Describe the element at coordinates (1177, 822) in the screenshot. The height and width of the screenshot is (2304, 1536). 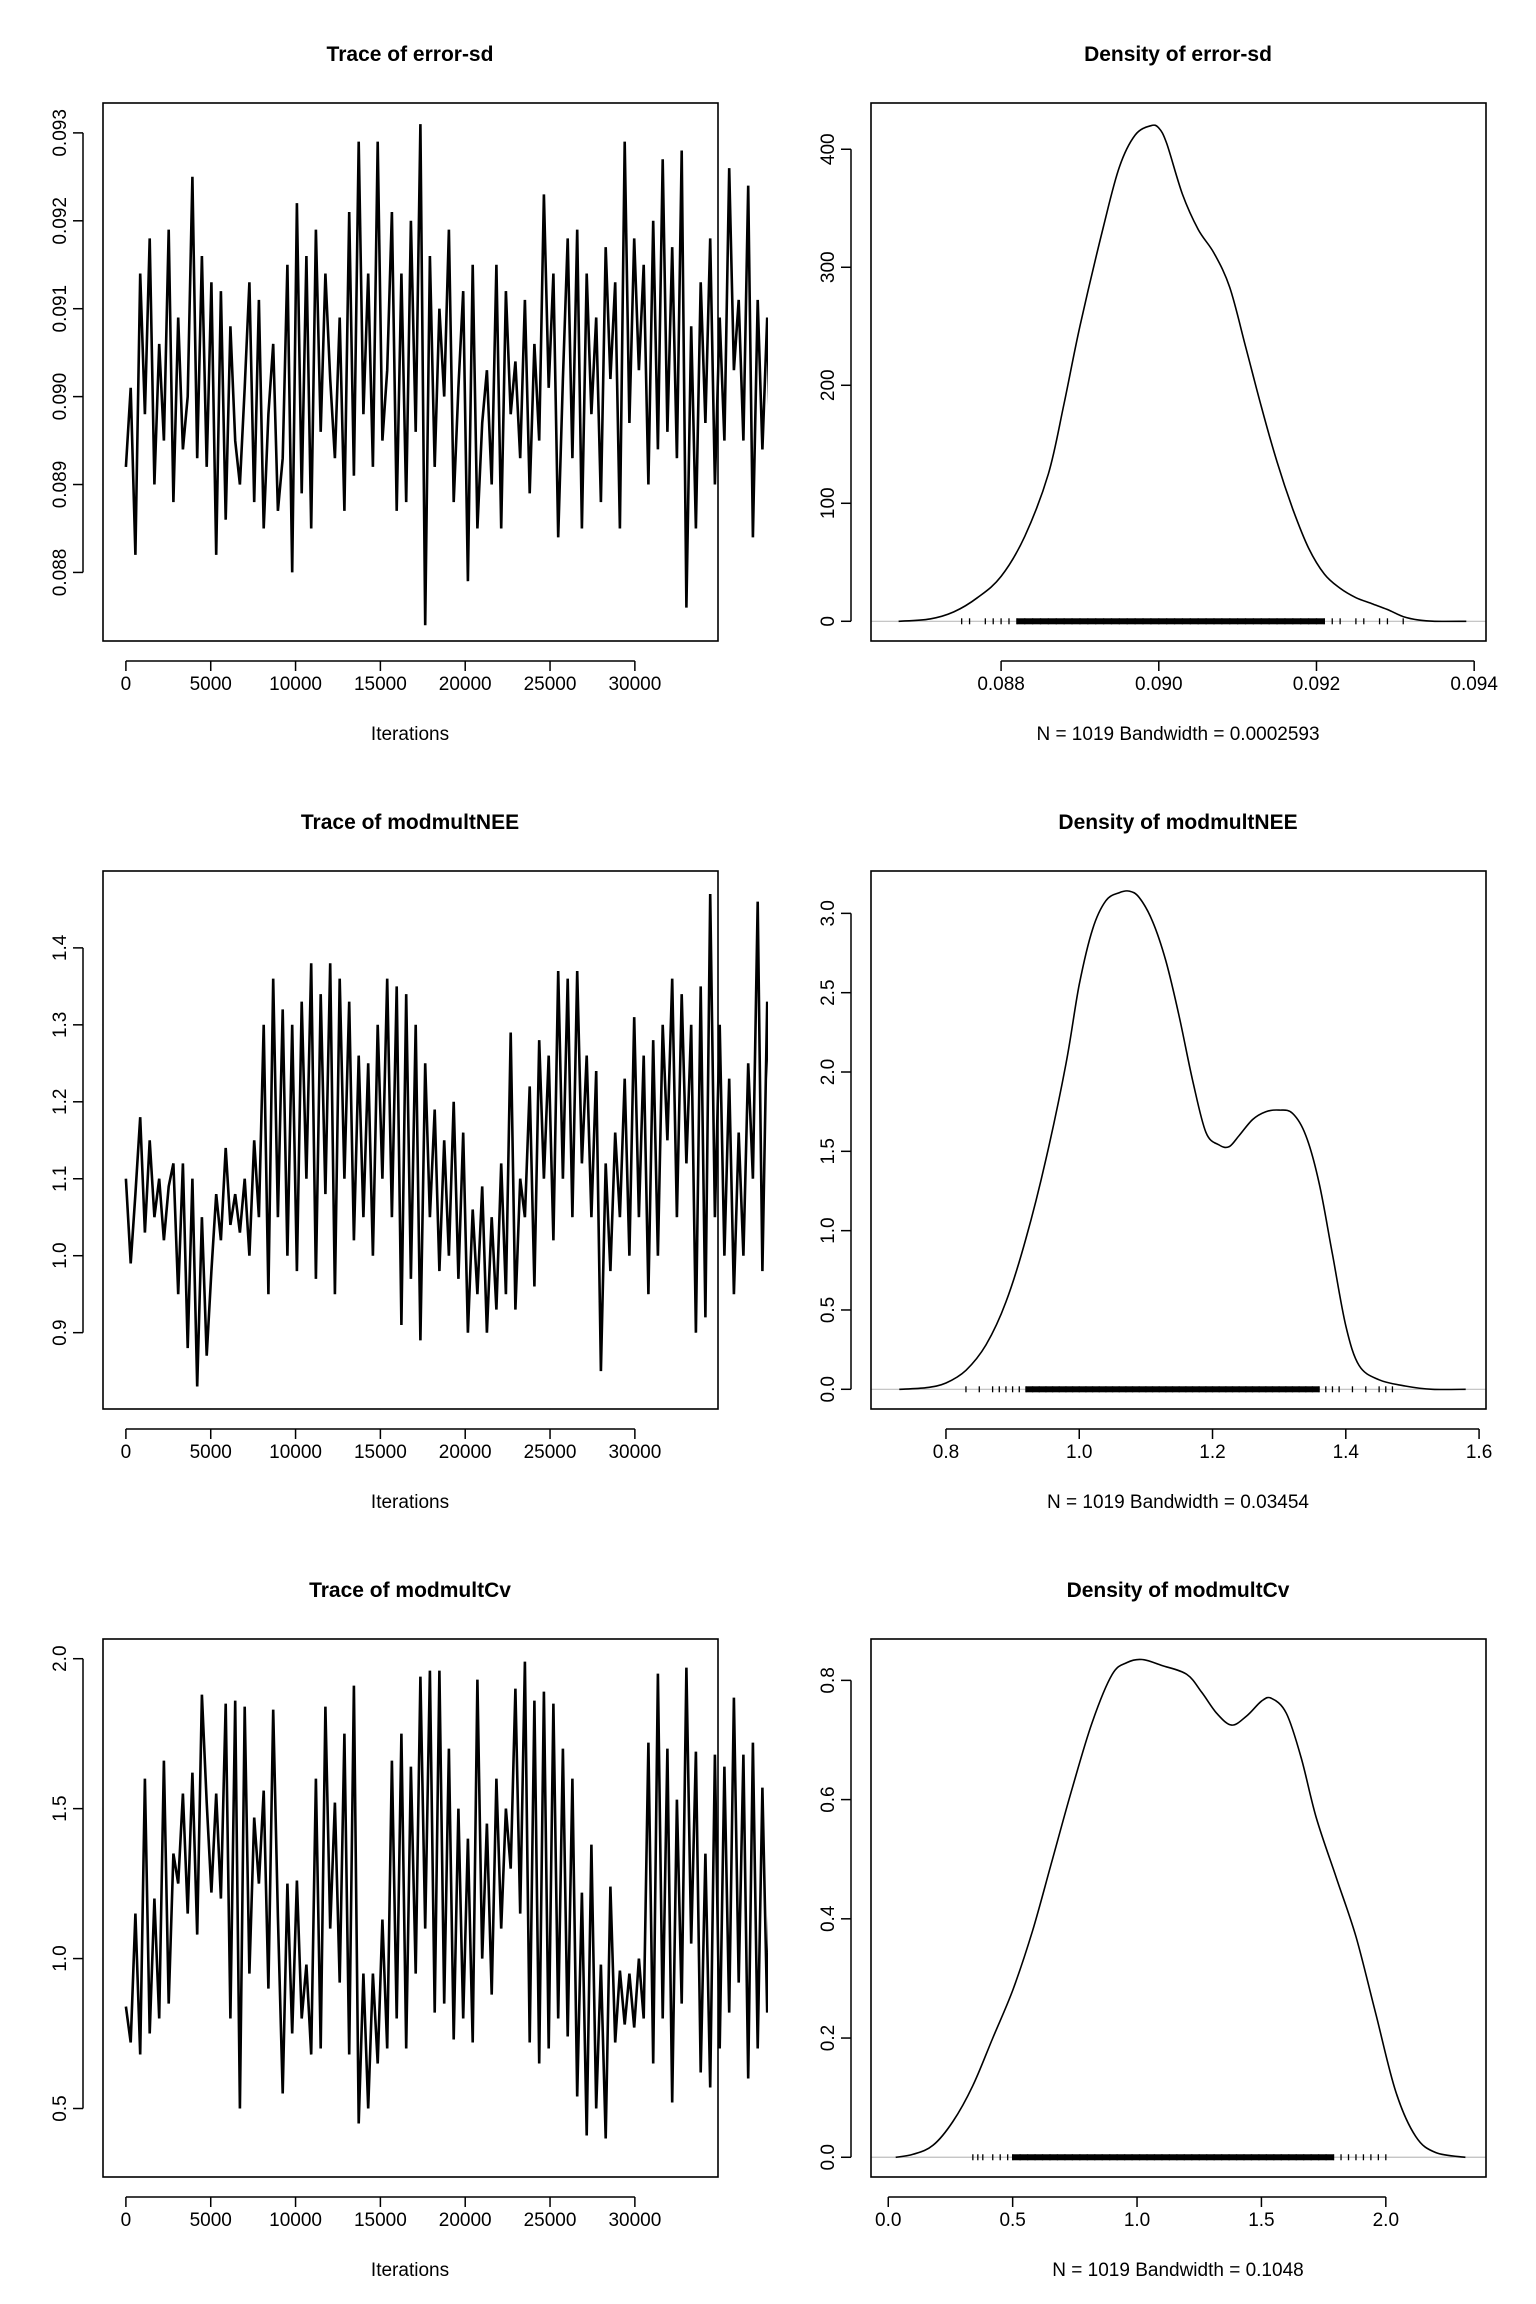
I see `chart-title: Density of modmultNEE` at that location.